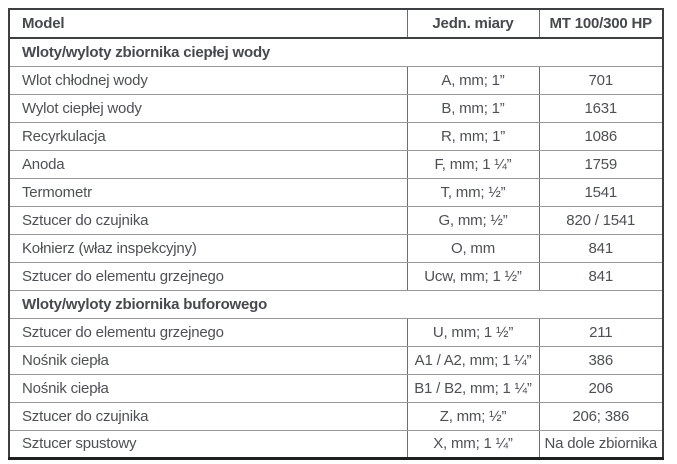 This screenshot has width=677, height=464. Describe the element at coordinates (601, 332) in the screenshot. I see `row-value-cell: 211` at that location.